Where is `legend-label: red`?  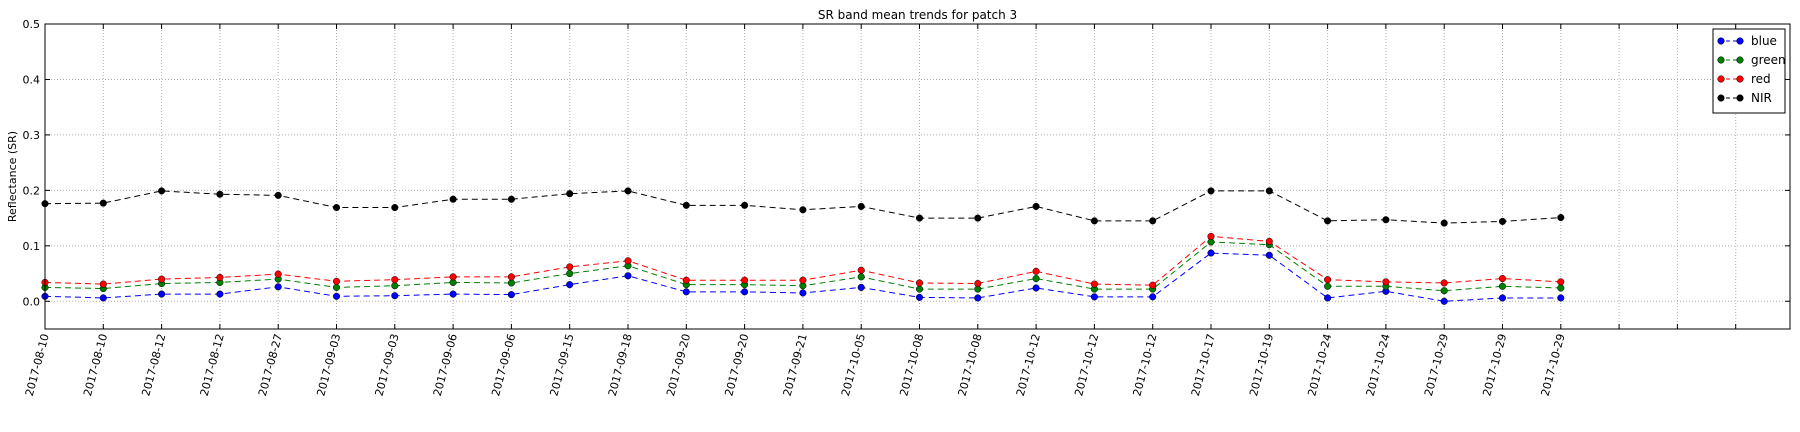
legend-label: red is located at coordinates (1761, 79).